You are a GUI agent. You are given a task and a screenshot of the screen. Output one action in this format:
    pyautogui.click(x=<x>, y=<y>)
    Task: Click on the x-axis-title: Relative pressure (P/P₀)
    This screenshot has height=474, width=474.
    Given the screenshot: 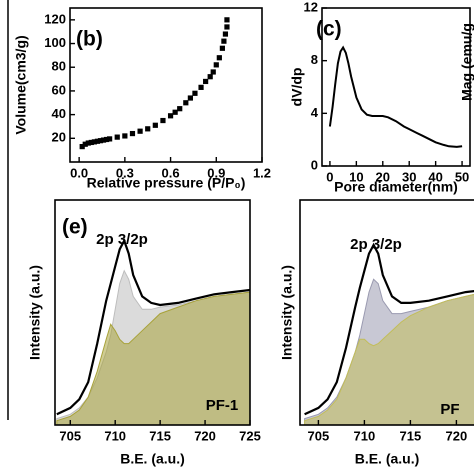 What is the action you would take?
    pyautogui.click(x=166, y=183)
    